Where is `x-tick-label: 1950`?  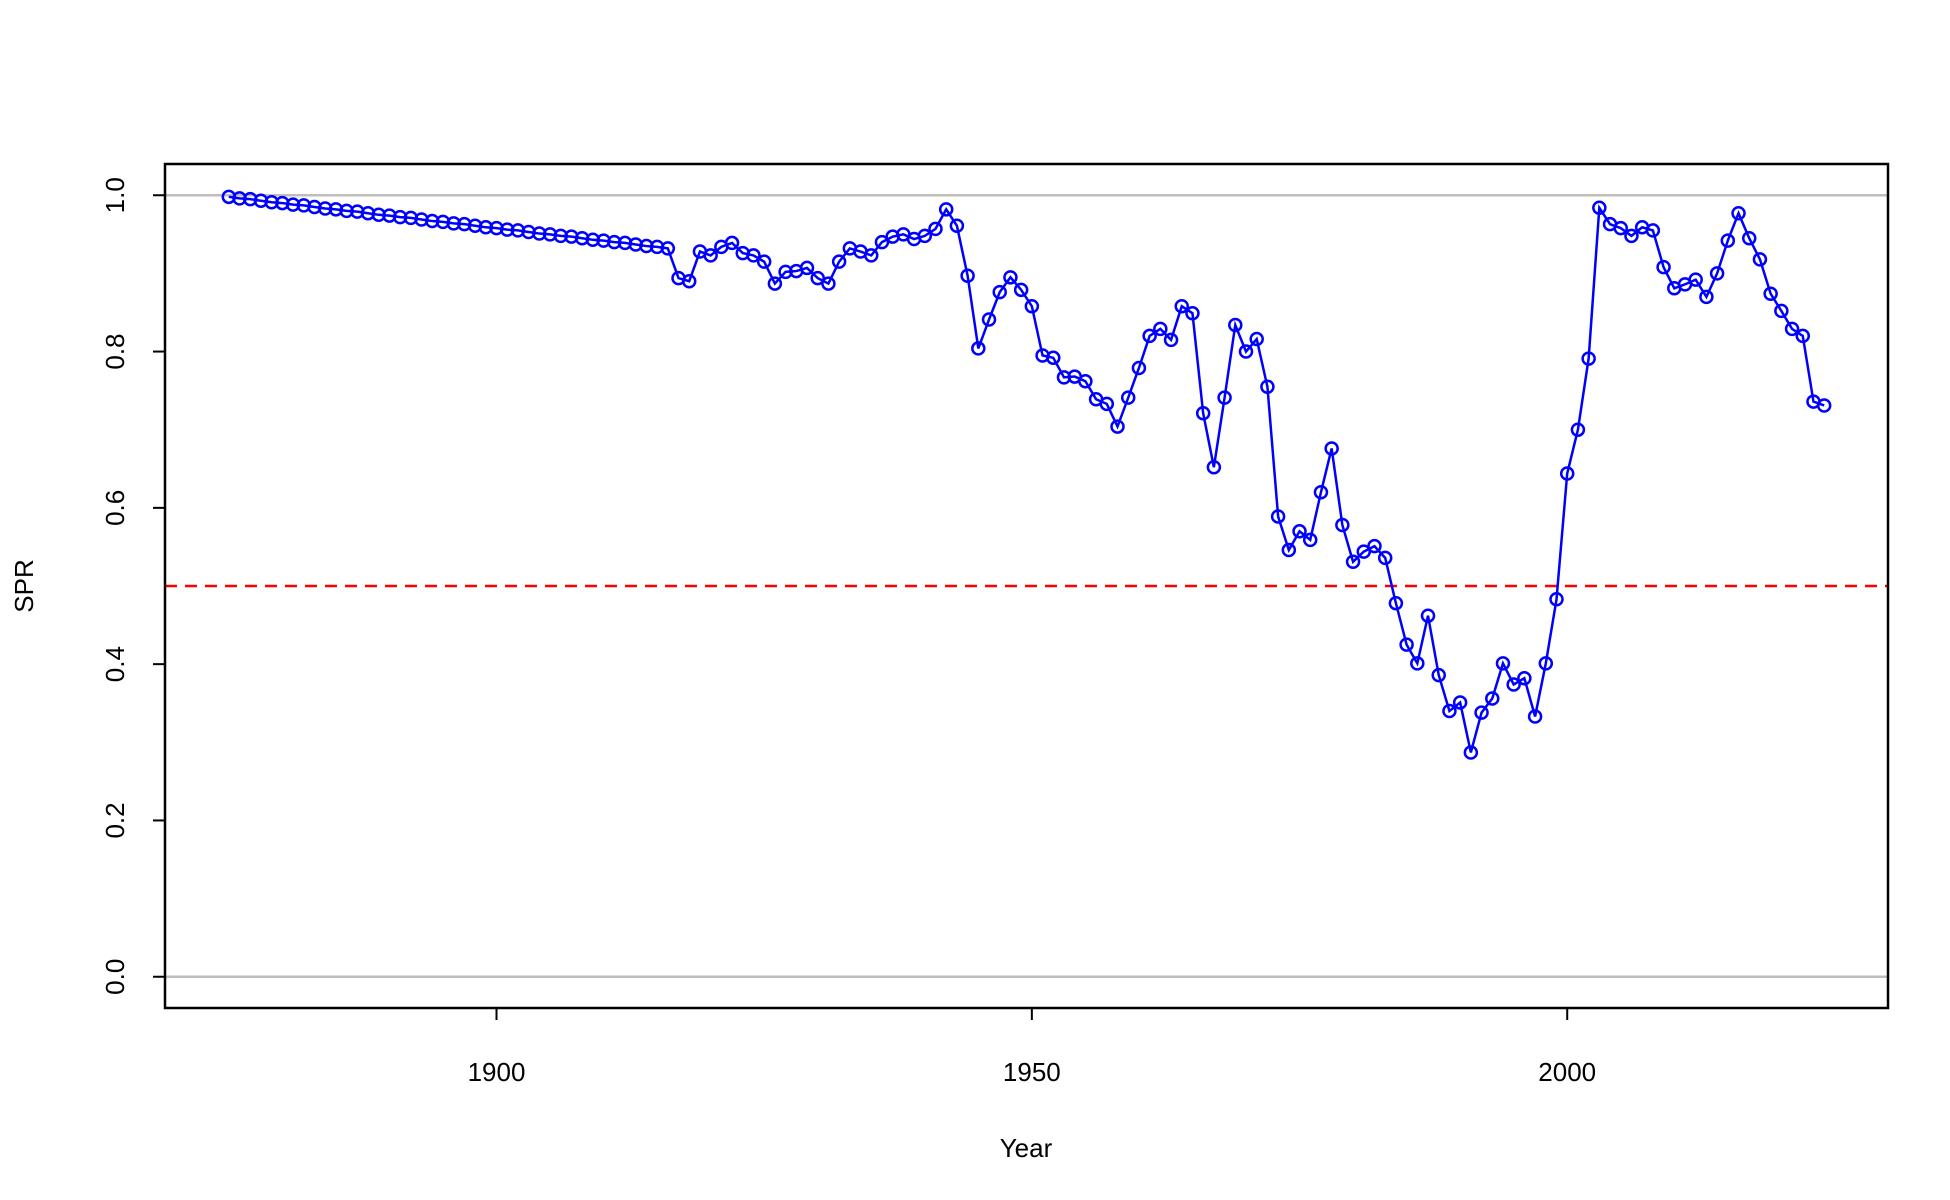
x-tick-label: 1950 is located at coordinates (1032, 1072).